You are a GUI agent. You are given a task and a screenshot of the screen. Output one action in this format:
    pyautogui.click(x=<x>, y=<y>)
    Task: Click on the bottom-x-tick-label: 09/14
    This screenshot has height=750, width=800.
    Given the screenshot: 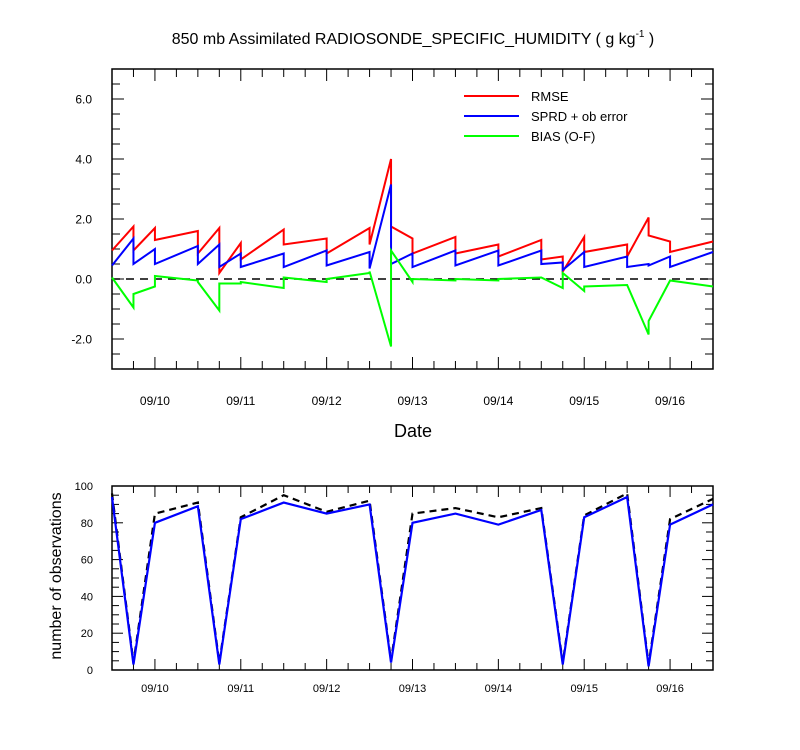 What is the action you would take?
    pyautogui.click(x=499, y=689)
    